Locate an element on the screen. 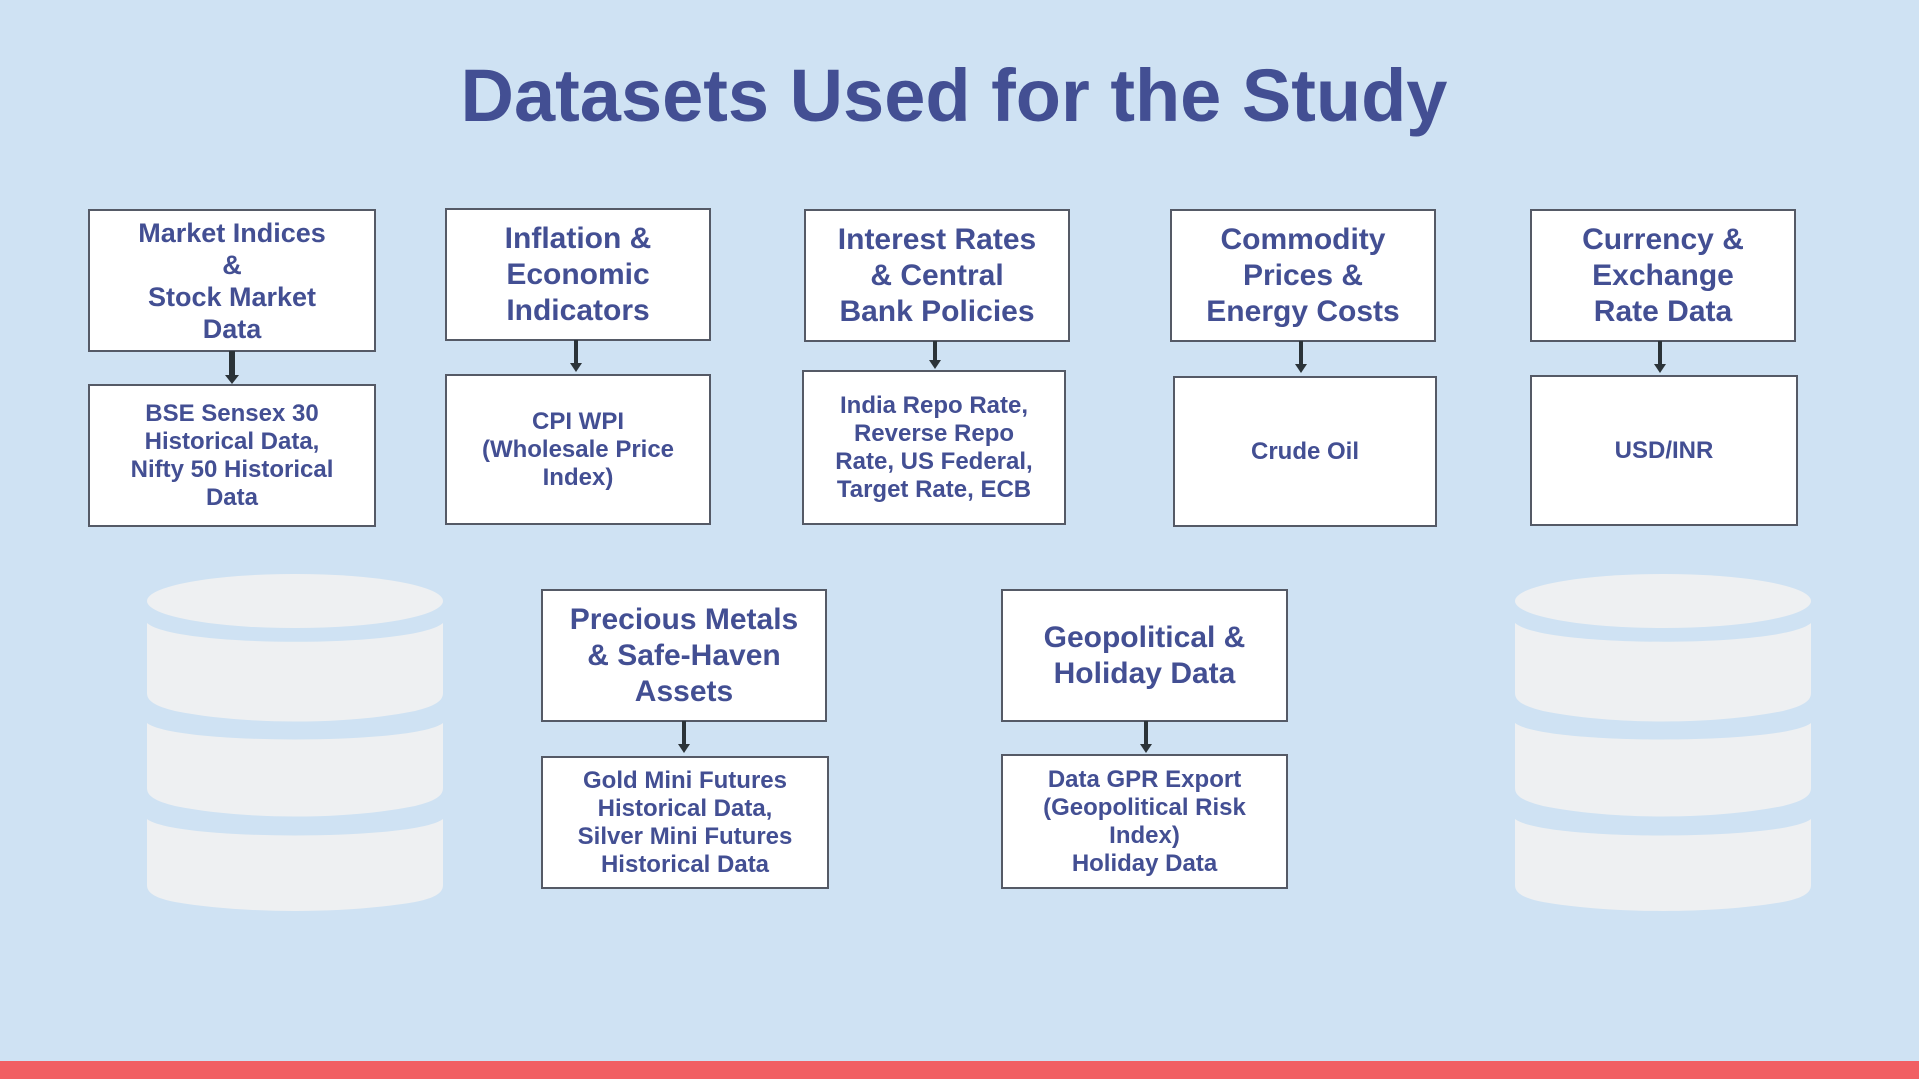 The width and height of the screenshot is (1919, 1079). dataset-box-currency: USD/INR is located at coordinates (1664, 450).